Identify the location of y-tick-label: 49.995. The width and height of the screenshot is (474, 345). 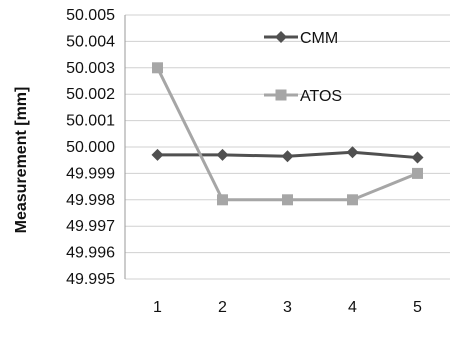
(90, 279).